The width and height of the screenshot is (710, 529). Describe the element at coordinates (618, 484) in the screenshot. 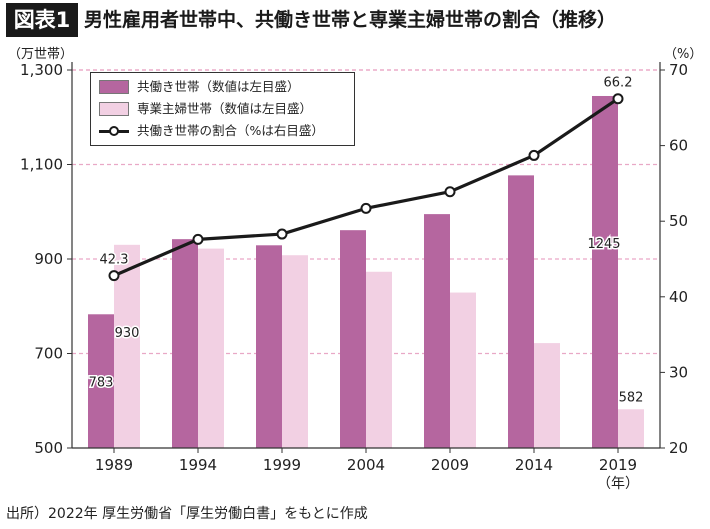

I see `x-axis-unit: （年）` at that location.